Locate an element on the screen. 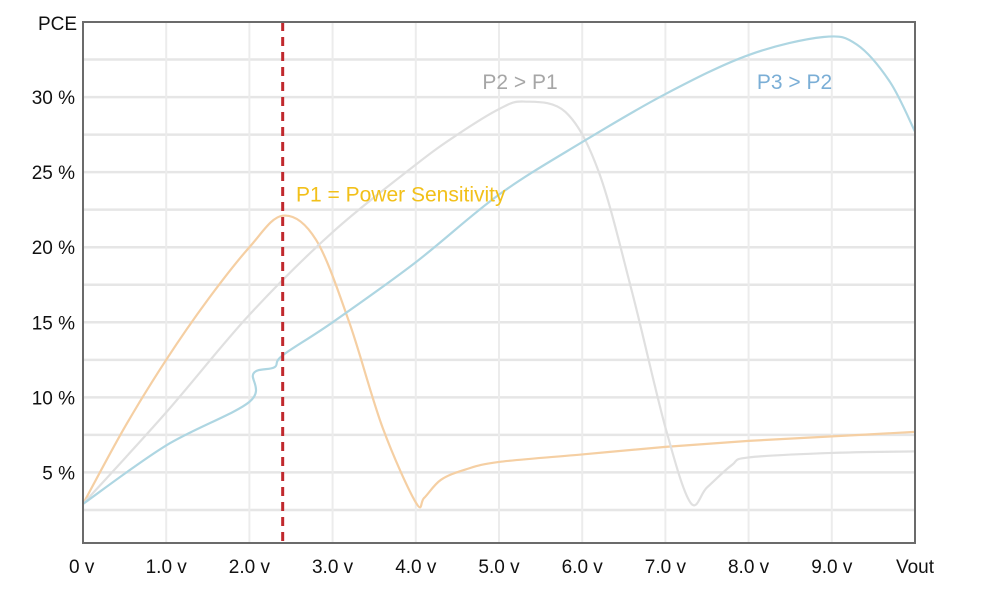 The width and height of the screenshot is (992, 596). x-tick-label: 9.0 v is located at coordinates (832, 567).